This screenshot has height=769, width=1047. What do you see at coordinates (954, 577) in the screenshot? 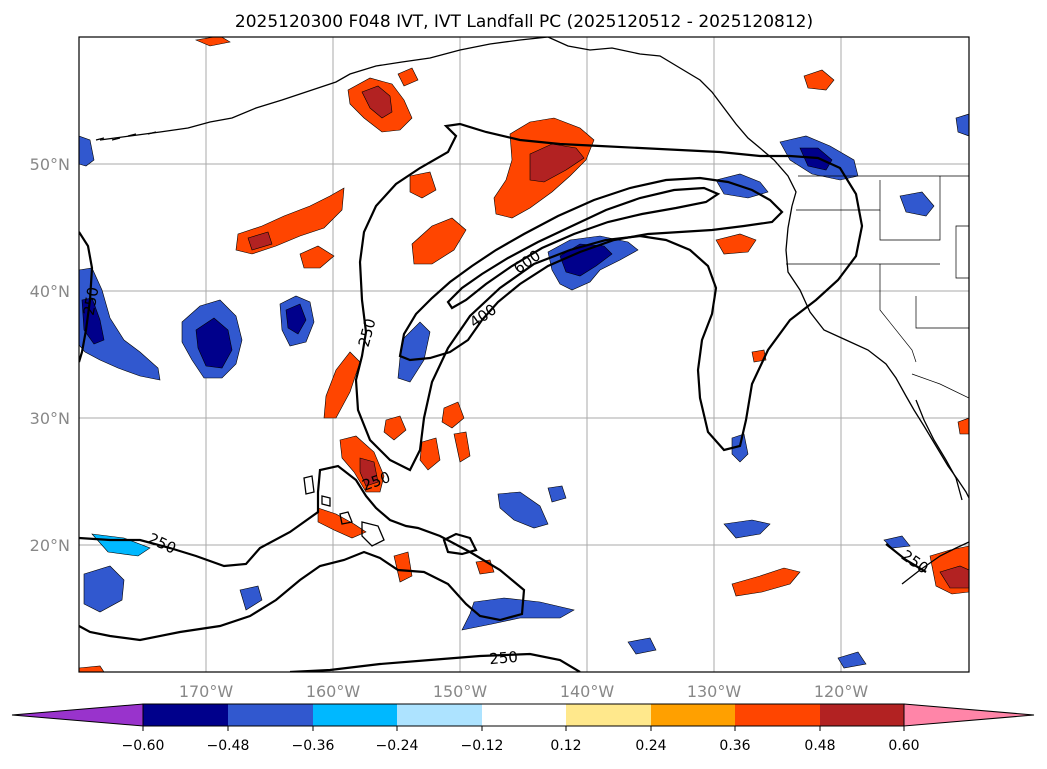
I see `pos-core-17n-110w` at bounding box center [954, 577].